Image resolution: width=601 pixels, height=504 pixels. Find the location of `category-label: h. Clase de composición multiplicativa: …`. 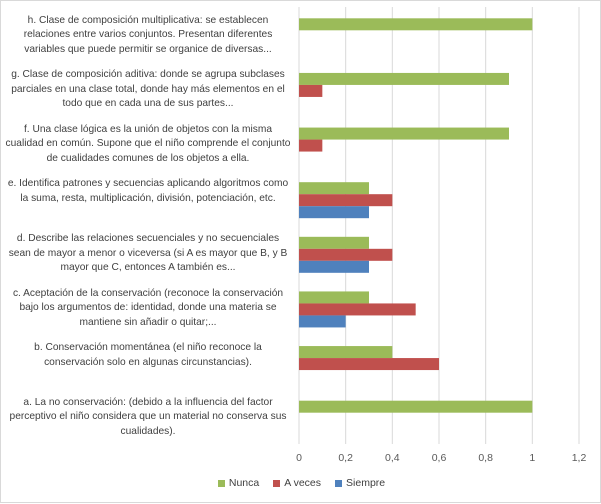

category-label: h. Clase de composición multiplicativa: … is located at coordinates (148, 34).